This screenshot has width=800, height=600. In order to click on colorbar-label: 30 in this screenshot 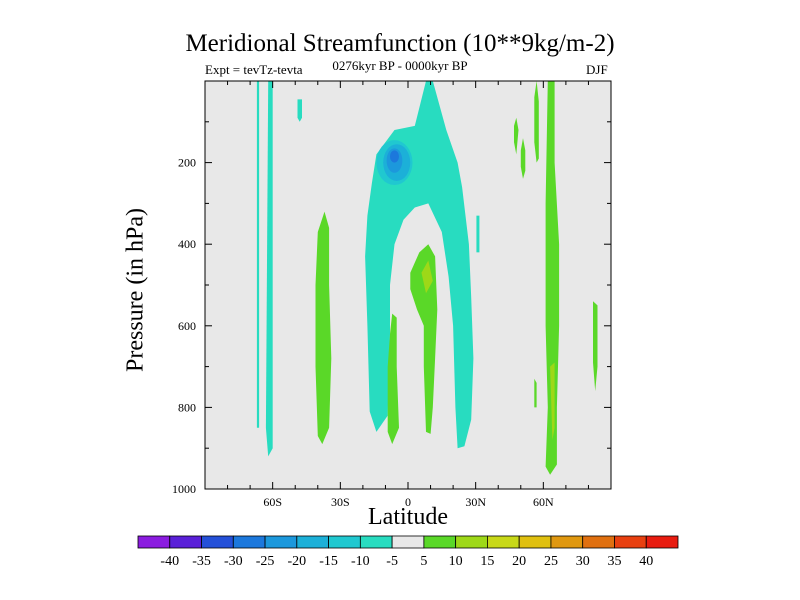, I will do `click(583, 561)`.